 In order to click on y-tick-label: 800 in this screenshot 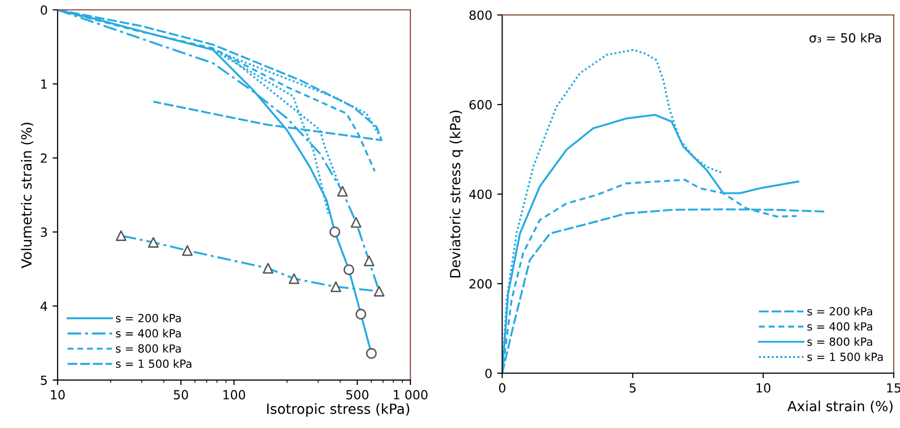, I will do `click(480, 15)`.